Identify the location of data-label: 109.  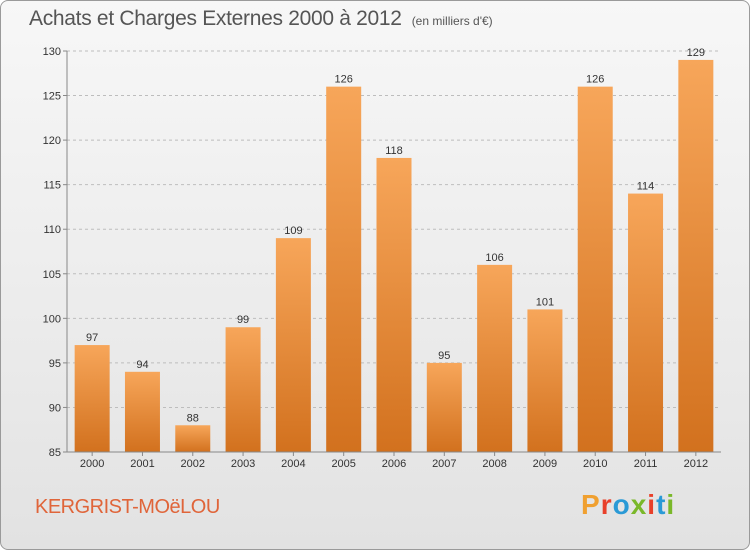
(293, 231).